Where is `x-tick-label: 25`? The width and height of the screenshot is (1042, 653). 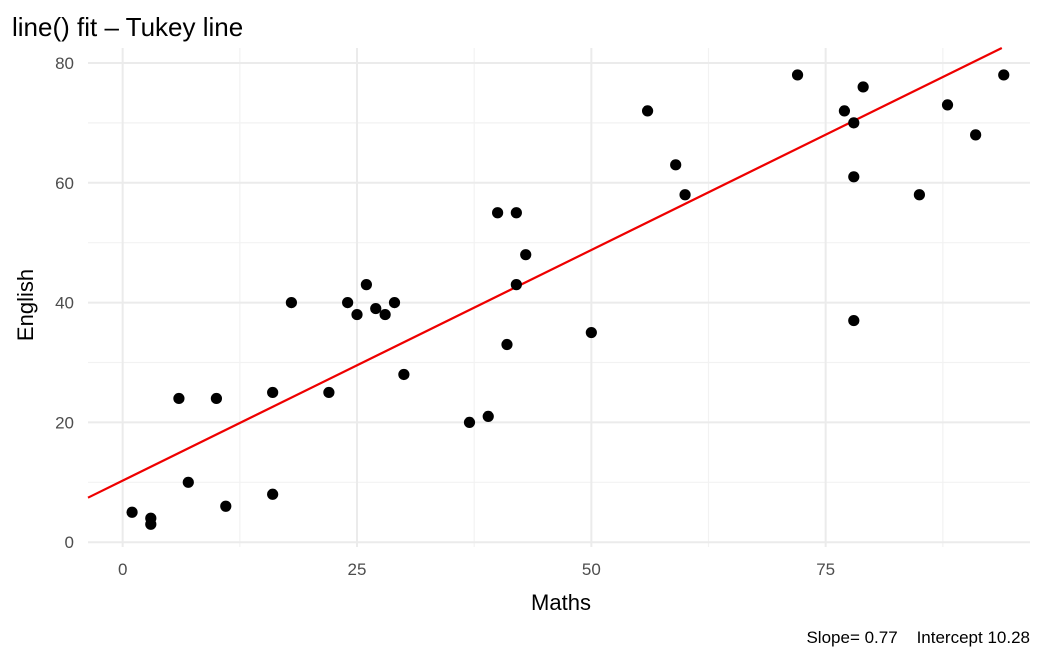
x-tick-label: 25 is located at coordinates (357, 569).